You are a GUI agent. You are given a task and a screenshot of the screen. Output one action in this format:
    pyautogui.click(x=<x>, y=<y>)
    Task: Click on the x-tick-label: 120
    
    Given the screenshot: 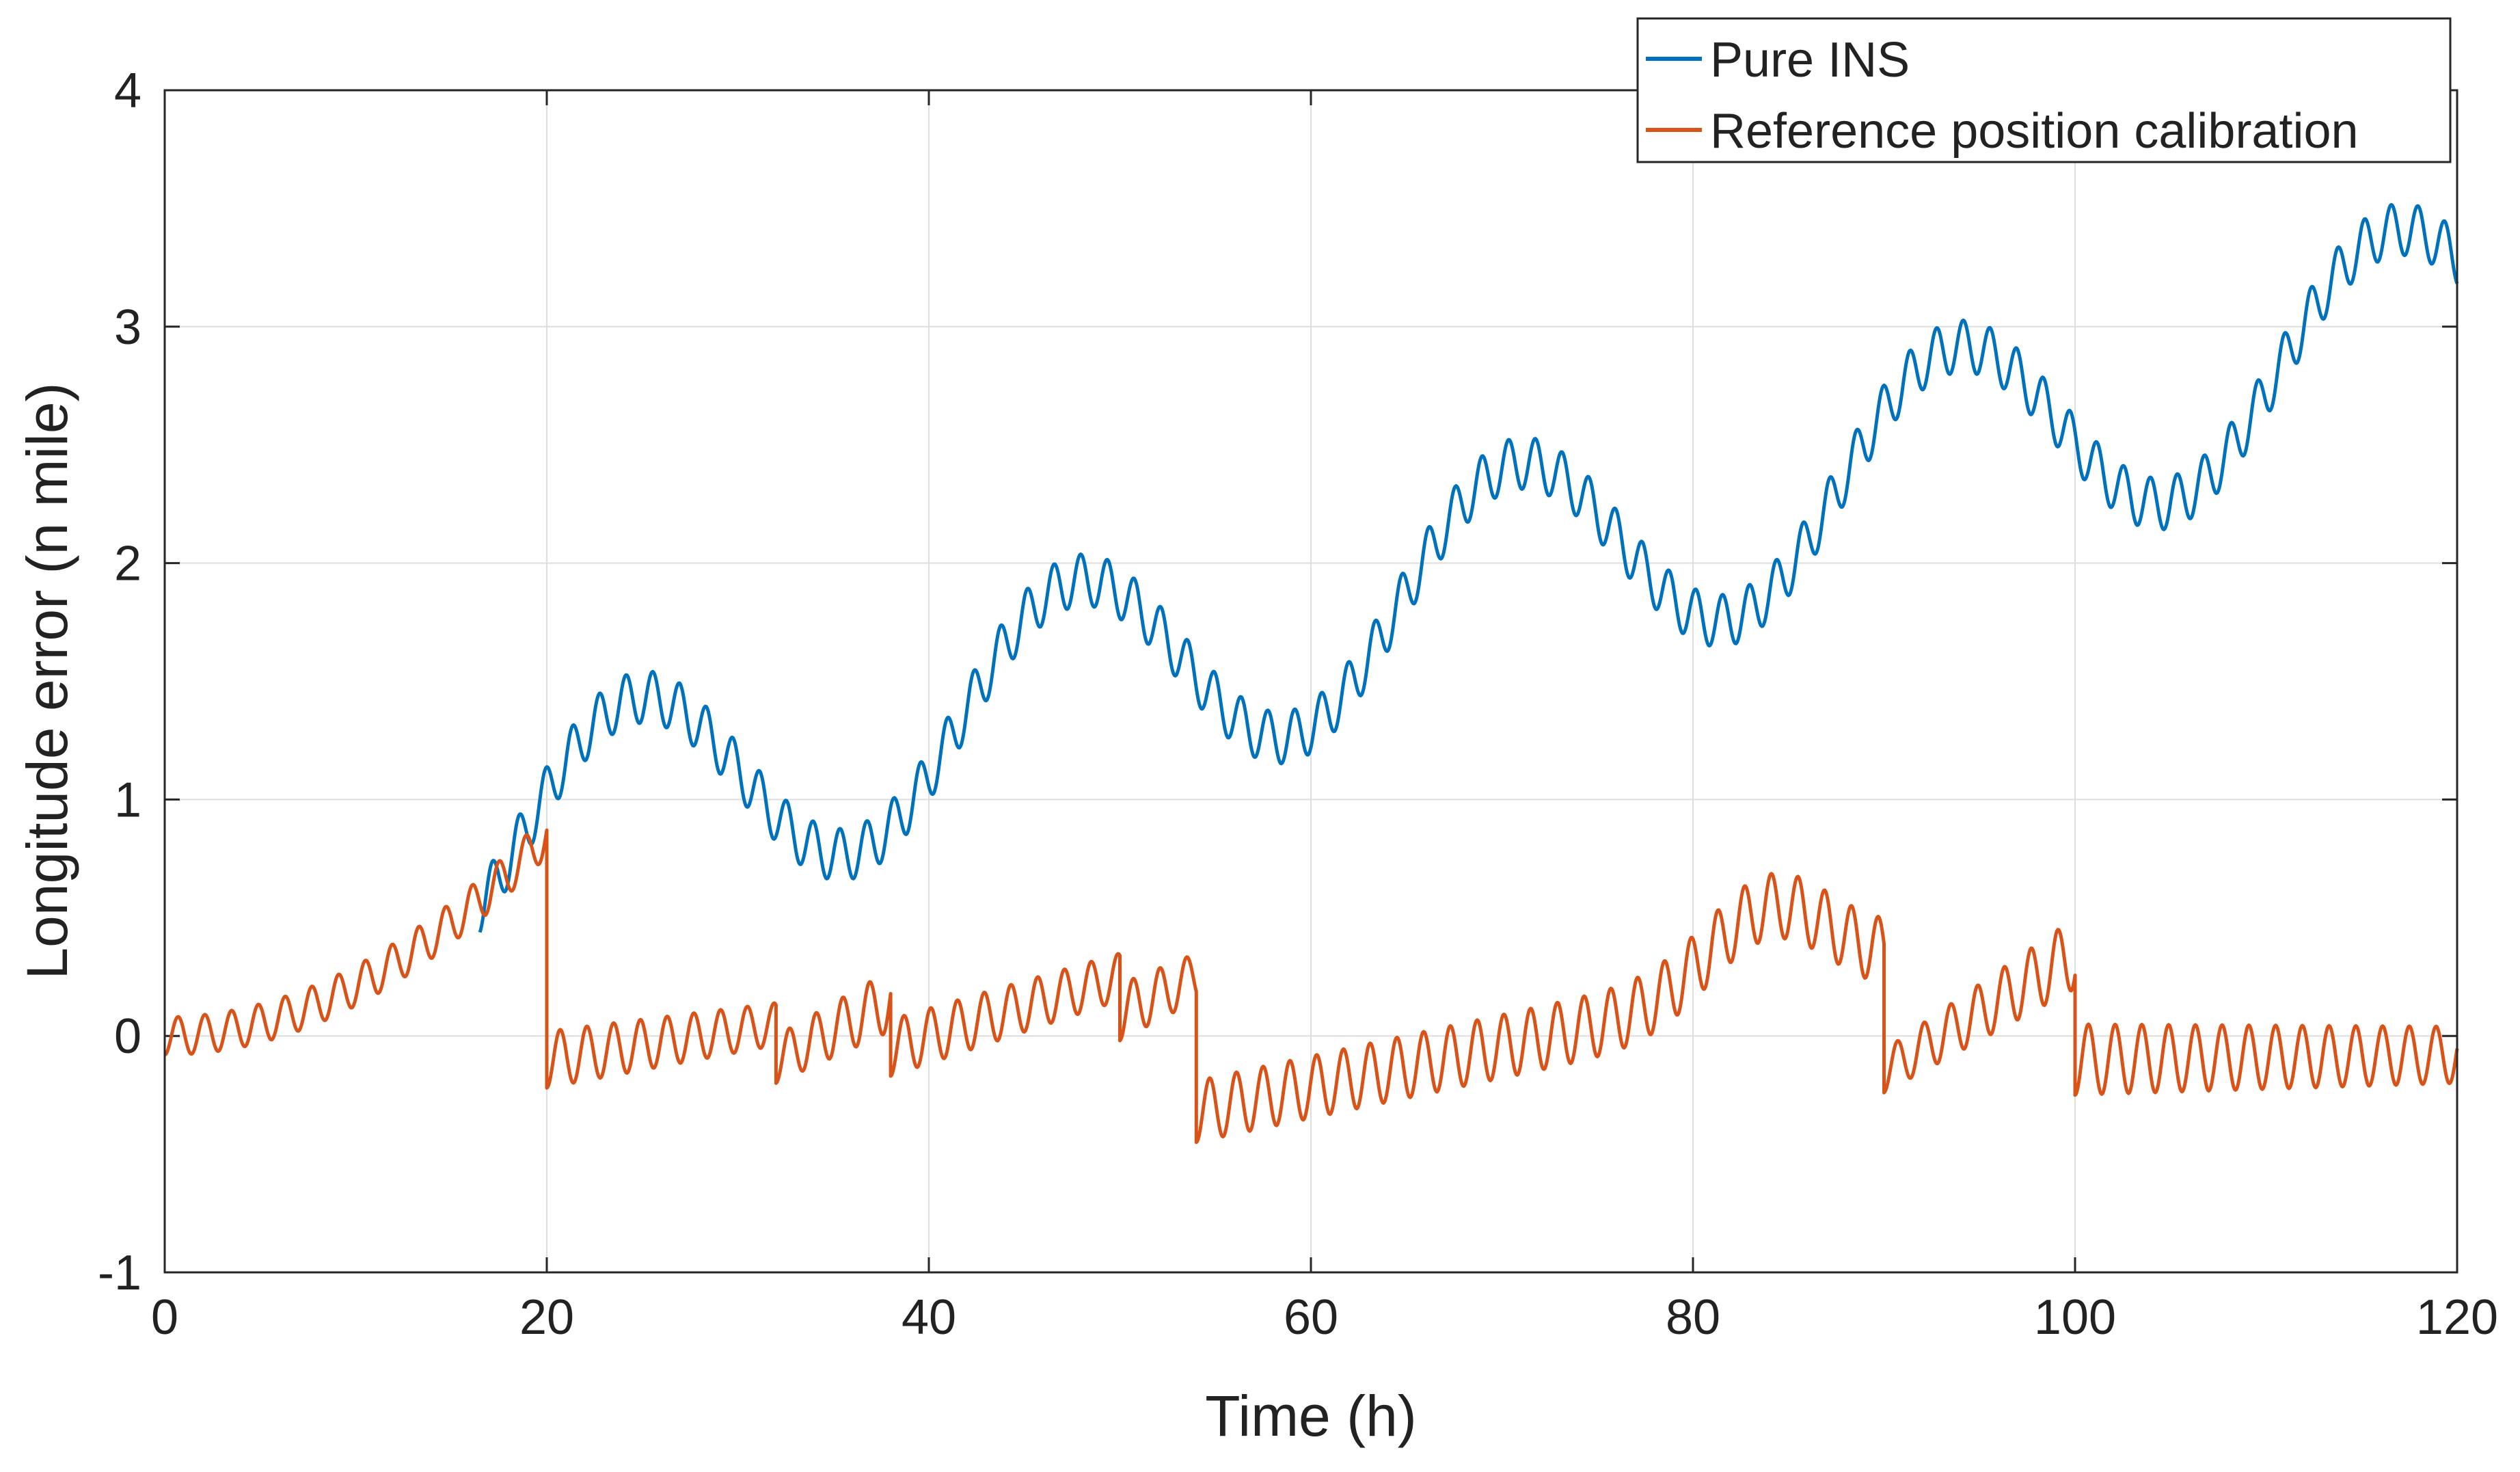 What is the action you would take?
    pyautogui.click(x=2457, y=1317)
    